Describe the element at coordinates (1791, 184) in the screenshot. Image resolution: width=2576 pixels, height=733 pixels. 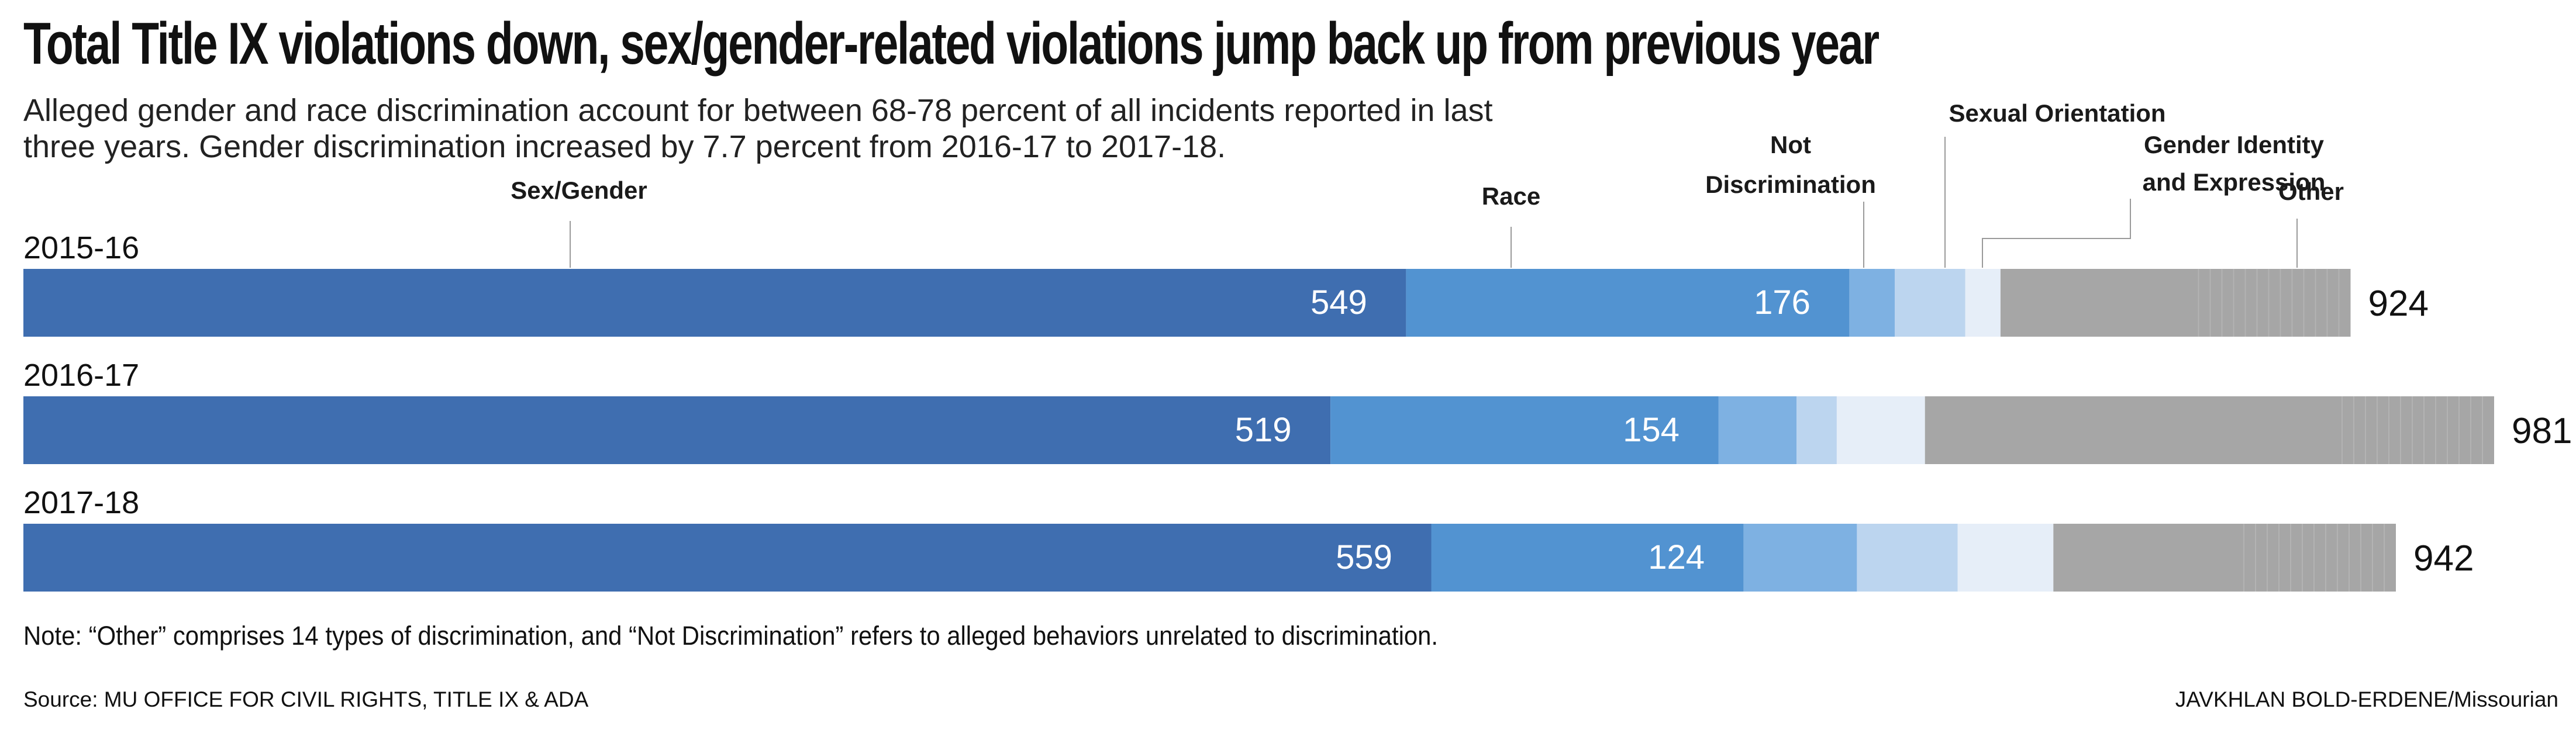
I see `legend-label-not-discrimination: Discrimination` at that location.